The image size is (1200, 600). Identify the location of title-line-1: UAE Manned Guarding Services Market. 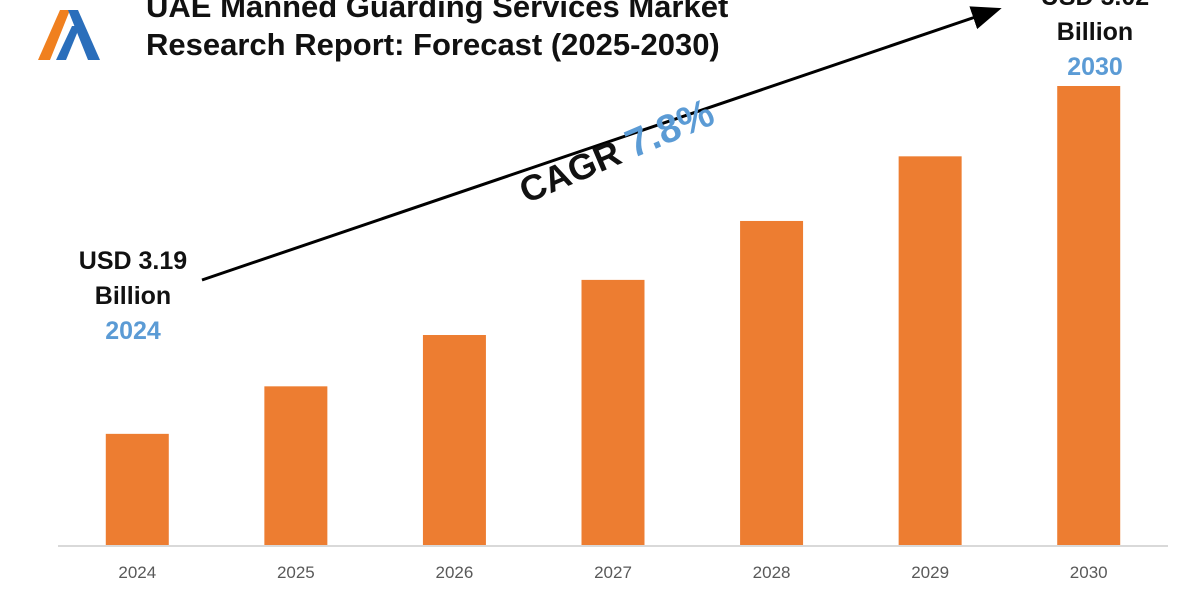
(437, 12).